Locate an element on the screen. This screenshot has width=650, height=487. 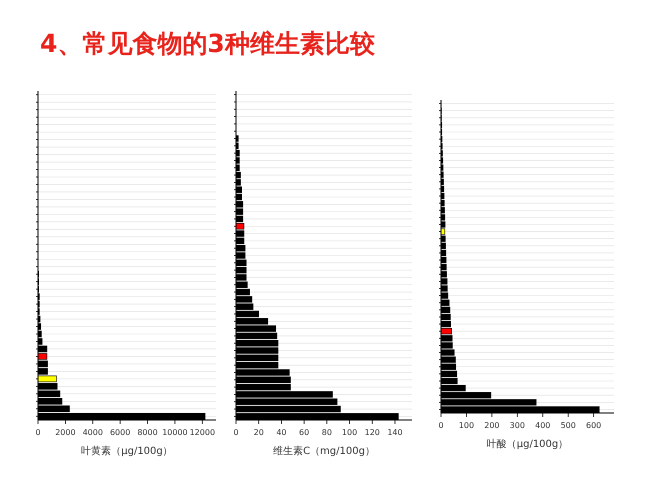
x-tick-label: 10000 is located at coordinates (175, 432).